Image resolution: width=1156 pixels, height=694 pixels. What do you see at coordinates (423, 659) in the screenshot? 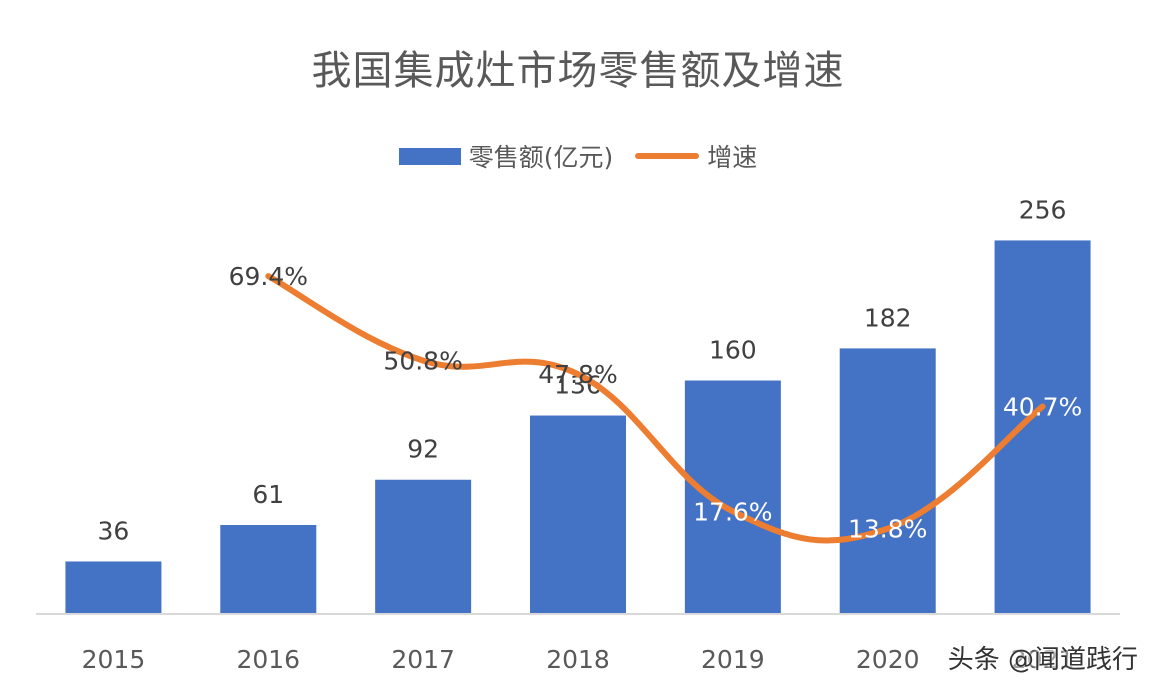
I see `x-tick-2017: 2017` at bounding box center [423, 659].